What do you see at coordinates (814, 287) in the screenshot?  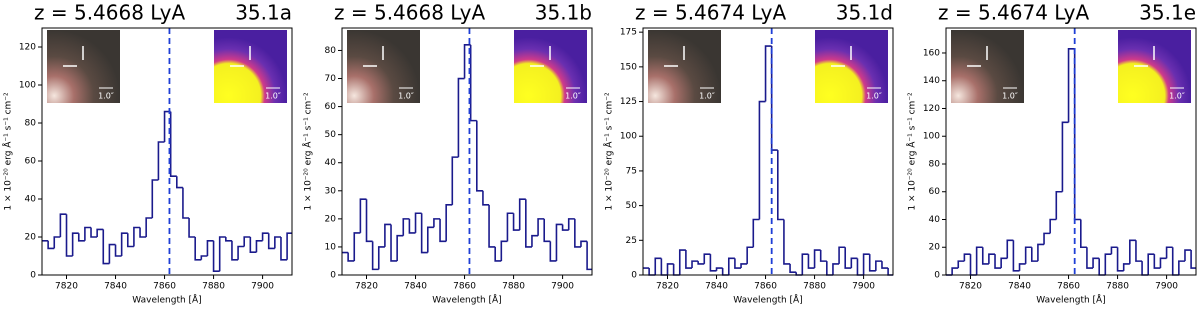 I see `x-tick-label: 7880` at bounding box center [814, 287].